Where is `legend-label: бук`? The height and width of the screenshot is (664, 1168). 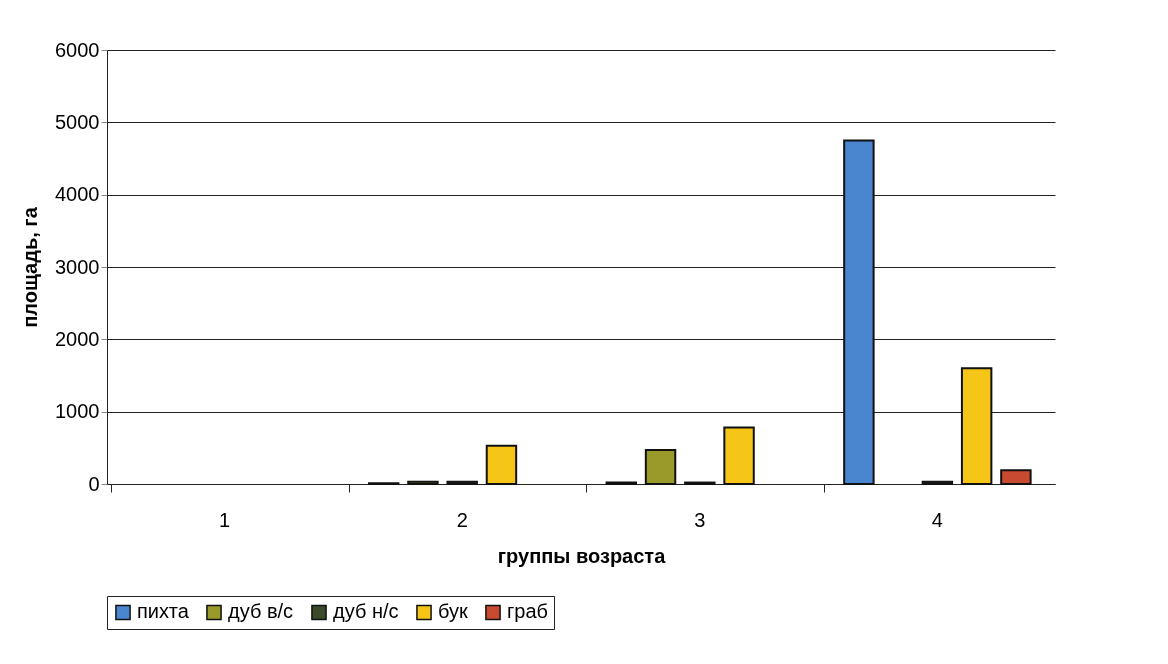
legend-label: бук is located at coordinates (453, 611).